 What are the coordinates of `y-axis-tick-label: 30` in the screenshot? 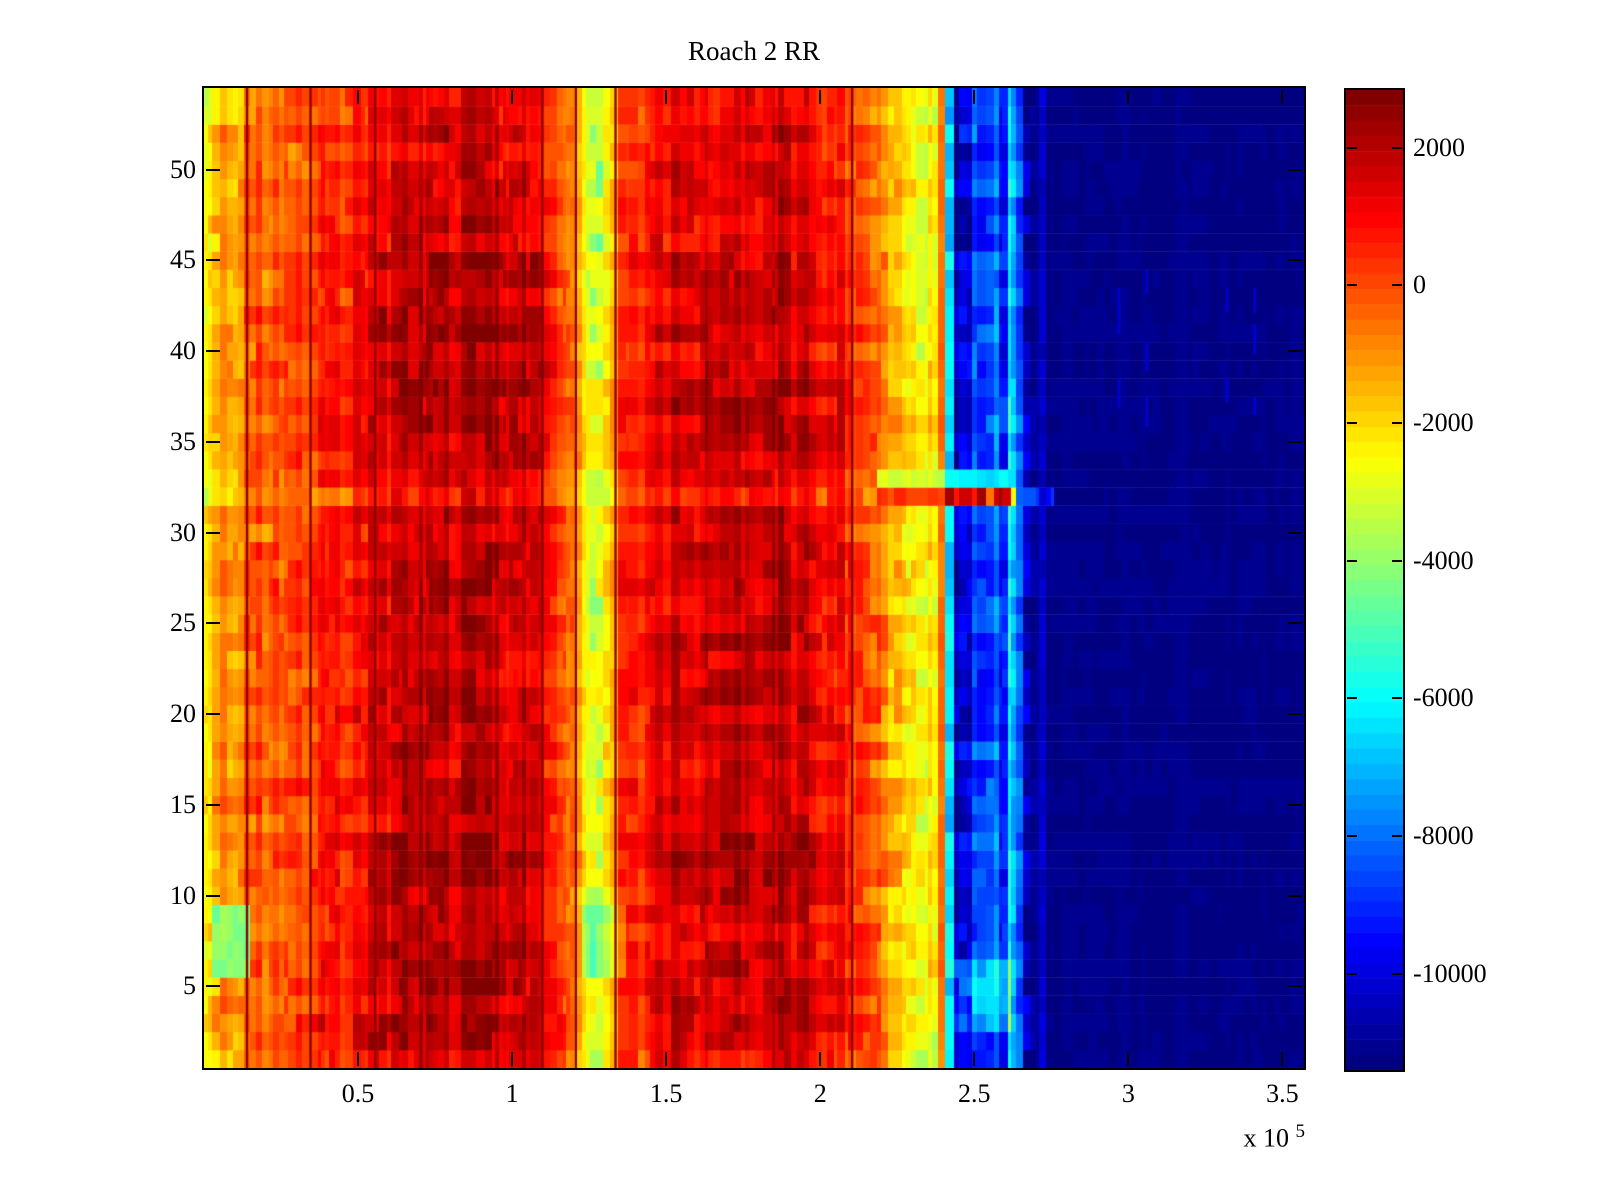 It's located at (183, 532).